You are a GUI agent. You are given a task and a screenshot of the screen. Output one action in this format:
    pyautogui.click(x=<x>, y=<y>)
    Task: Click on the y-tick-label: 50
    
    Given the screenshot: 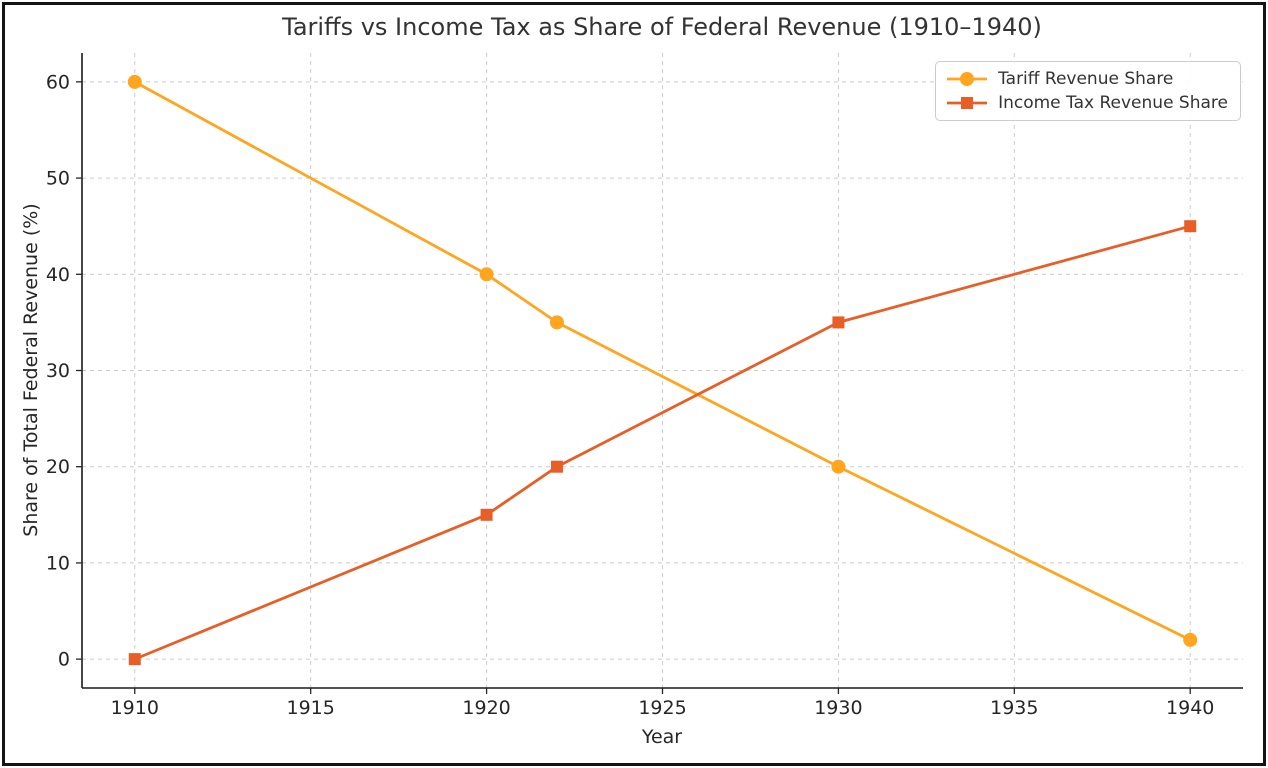 What is the action you would take?
    pyautogui.click(x=58, y=179)
    